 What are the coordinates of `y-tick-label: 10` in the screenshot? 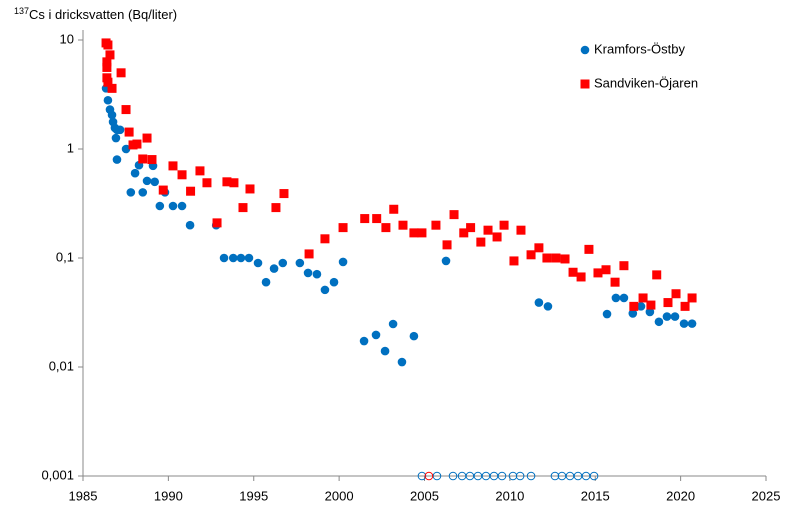 It's located at (67, 38).